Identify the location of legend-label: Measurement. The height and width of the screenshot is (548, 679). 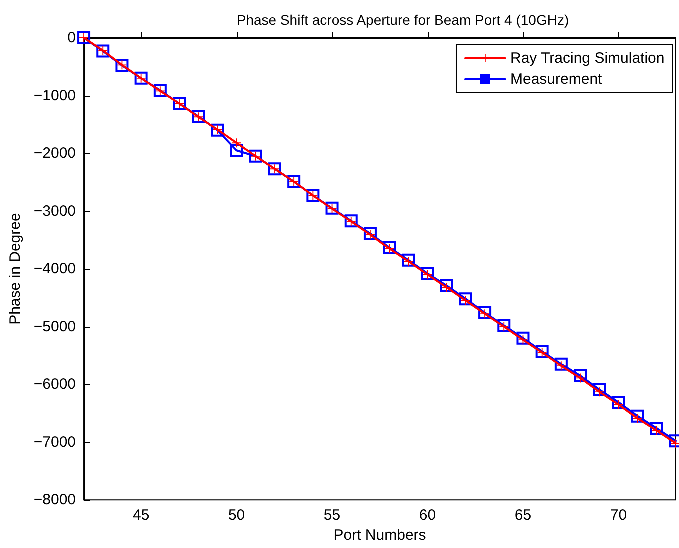
(557, 79).